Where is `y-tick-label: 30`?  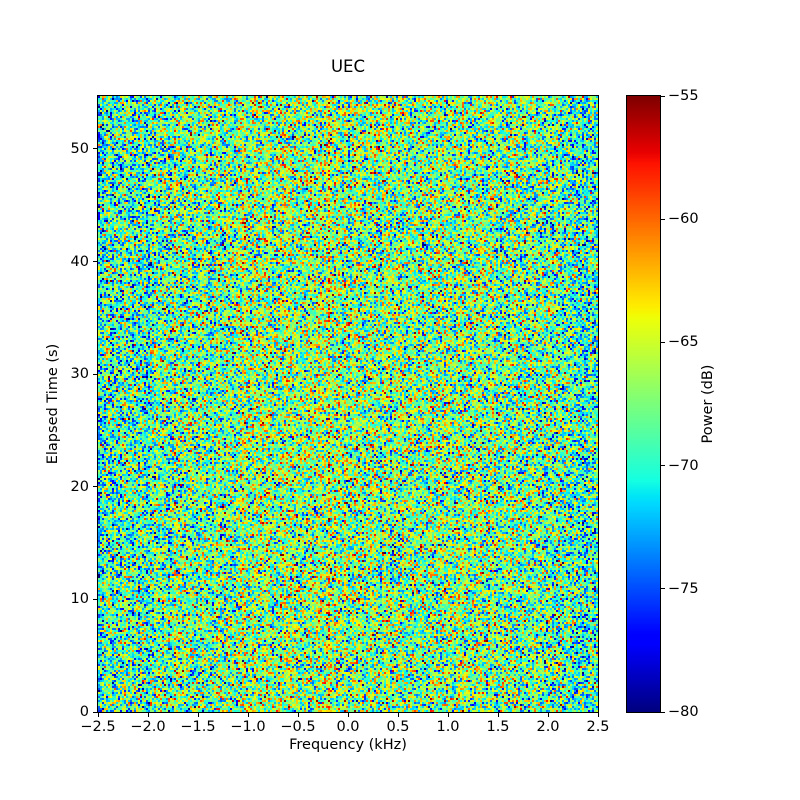
y-tick-label: 30 is located at coordinates (79, 374).